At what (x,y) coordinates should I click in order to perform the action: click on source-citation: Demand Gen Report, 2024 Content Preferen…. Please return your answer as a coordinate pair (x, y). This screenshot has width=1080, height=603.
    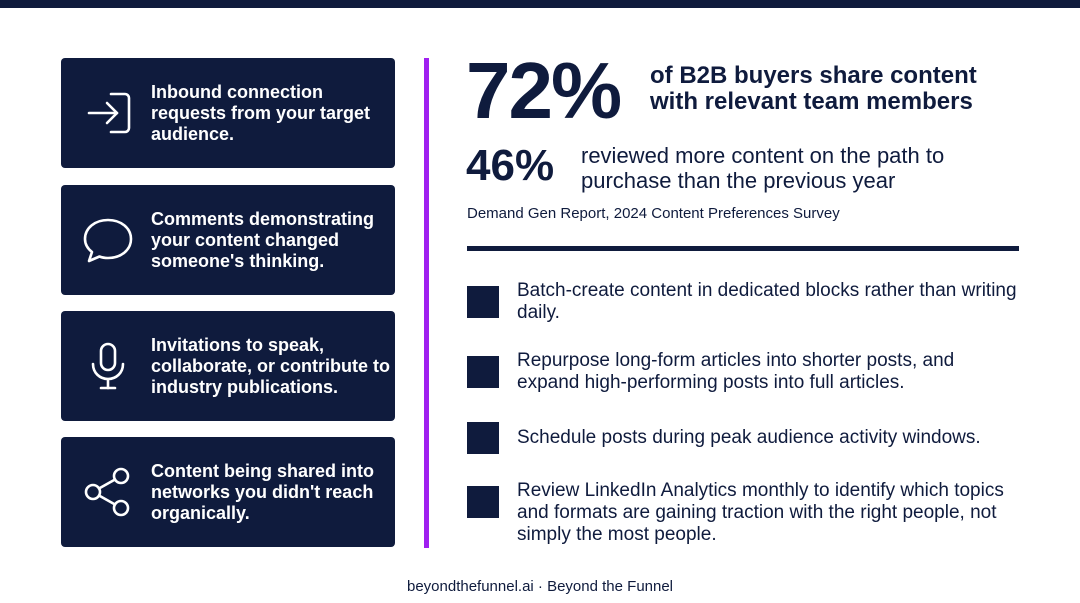
    Looking at the image, I should click on (653, 213).